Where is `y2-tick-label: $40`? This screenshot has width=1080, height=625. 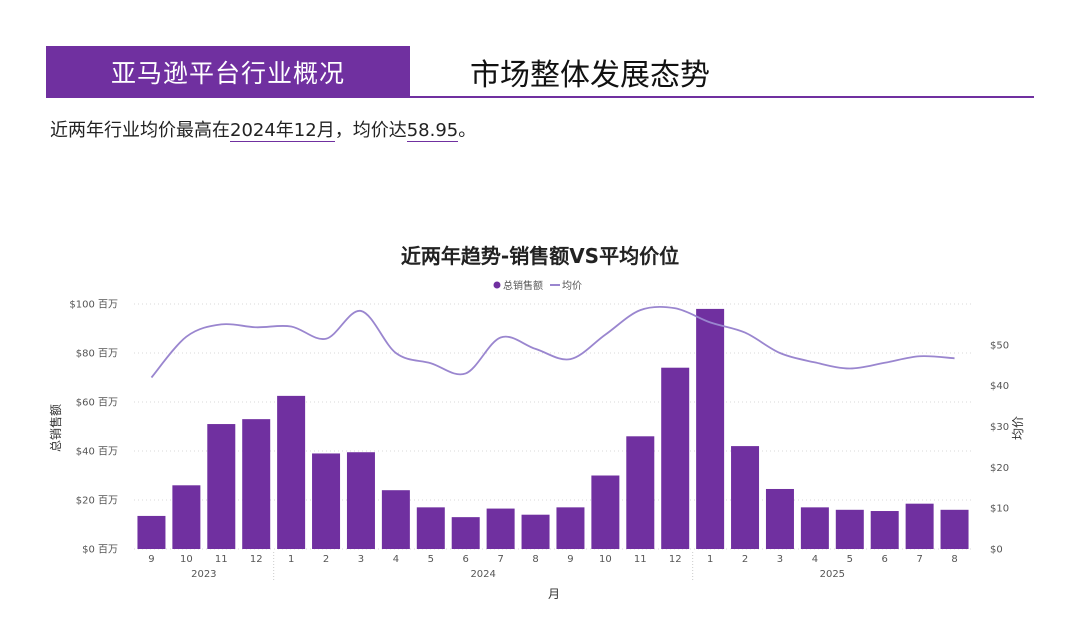
y2-tick-label: $40 is located at coordinates (999, 386).